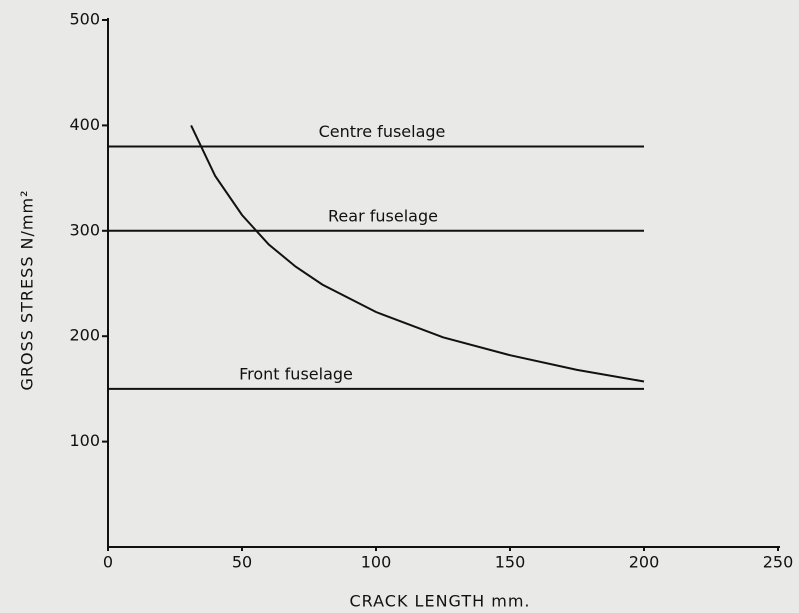 The width and height of the screenshot is (799, 613). I want to click on x-tick-label: 100, so click(376, 562).